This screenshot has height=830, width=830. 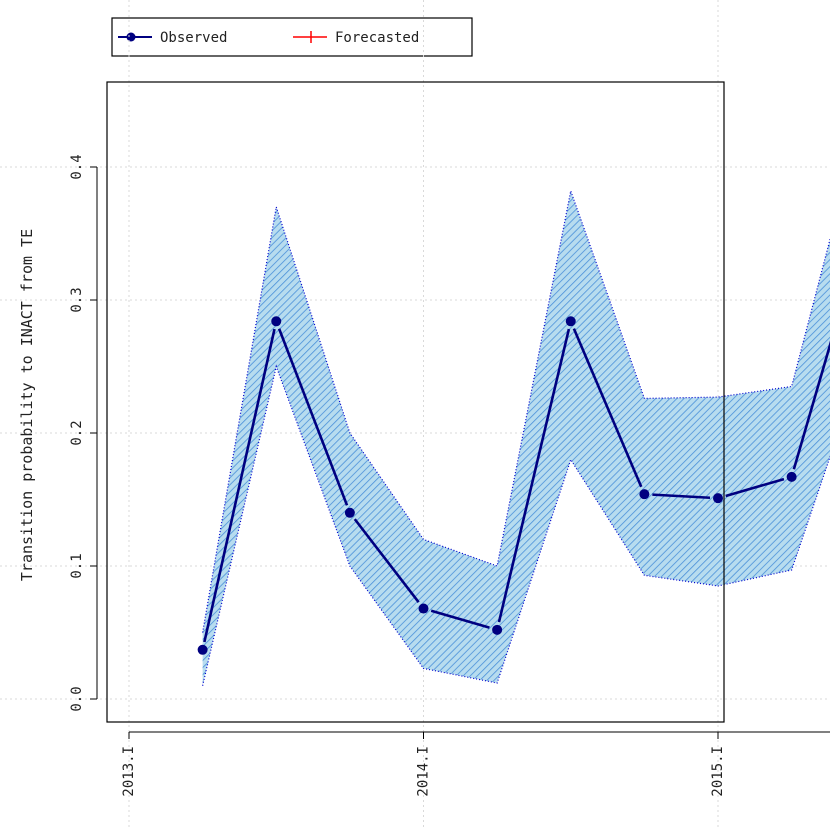 I want to click on y-tick-label: 0.3, so click(x=77, y=299).